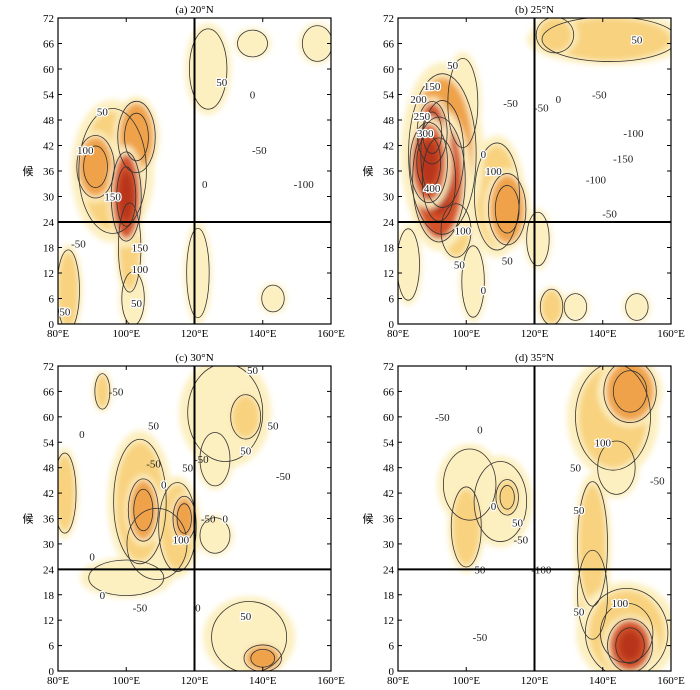  What do you see at coordinates (418, 100) in the screenshot?
I see `contour-label: 200` at bounding box center [418, 100].